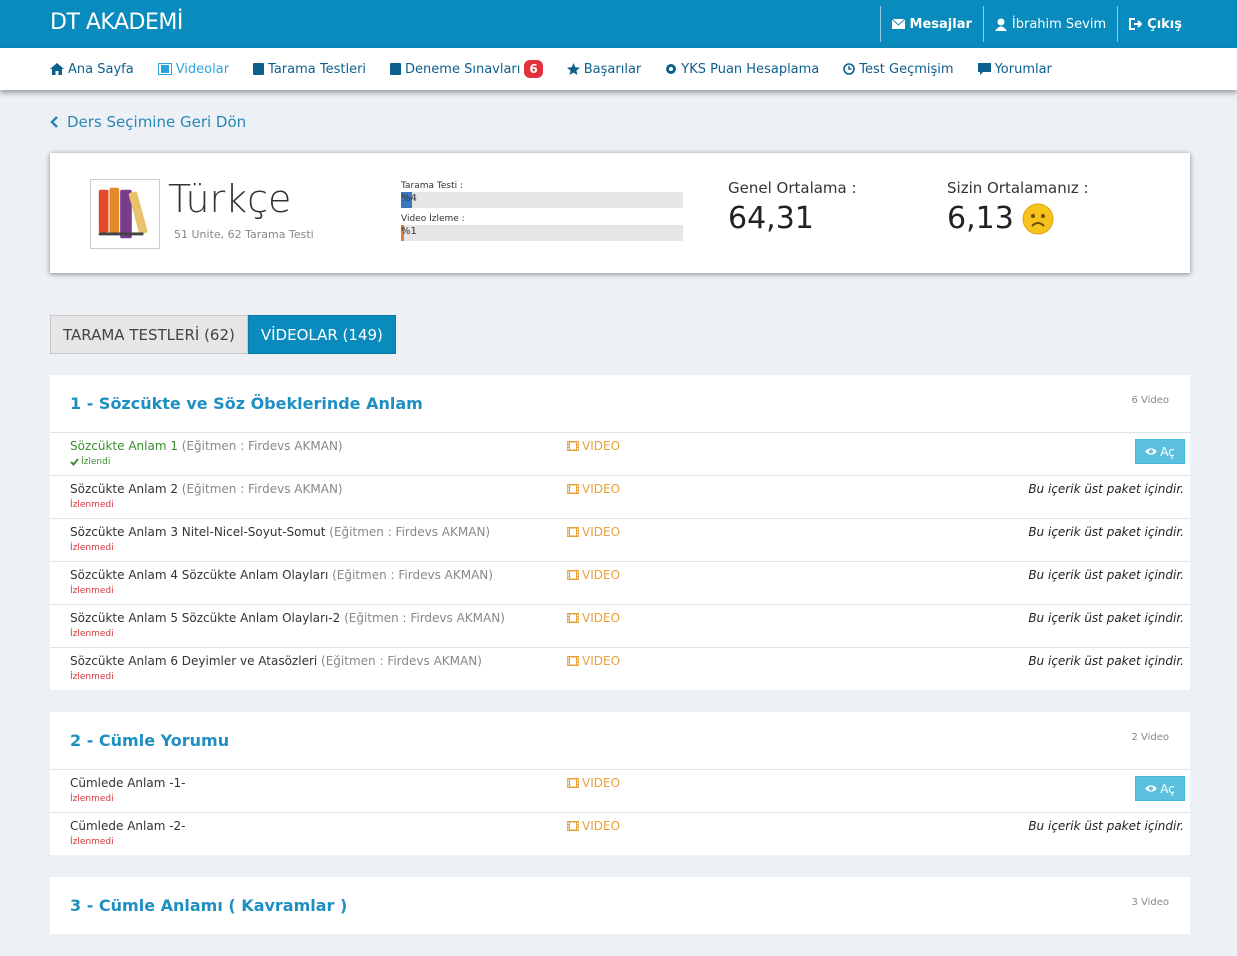 Image resolution: width=1237 pixels, height=956 pixels. Describe the element at coordinates (1018, 188) in the screenshot. I see `stat-label: Sizin Ortalamanız :` at that location.